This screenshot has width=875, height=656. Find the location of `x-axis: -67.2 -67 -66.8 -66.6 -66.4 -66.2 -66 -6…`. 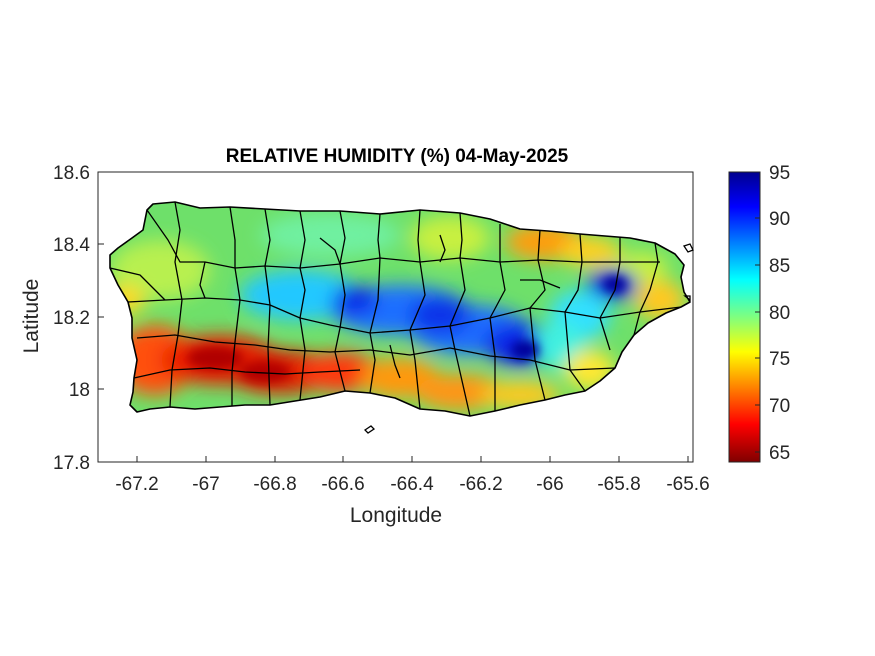

x-axis: -67.2 -67 -66.8 -66.6 -66.4 -66.2 -66 -6… is located at coordinates (404, 491).